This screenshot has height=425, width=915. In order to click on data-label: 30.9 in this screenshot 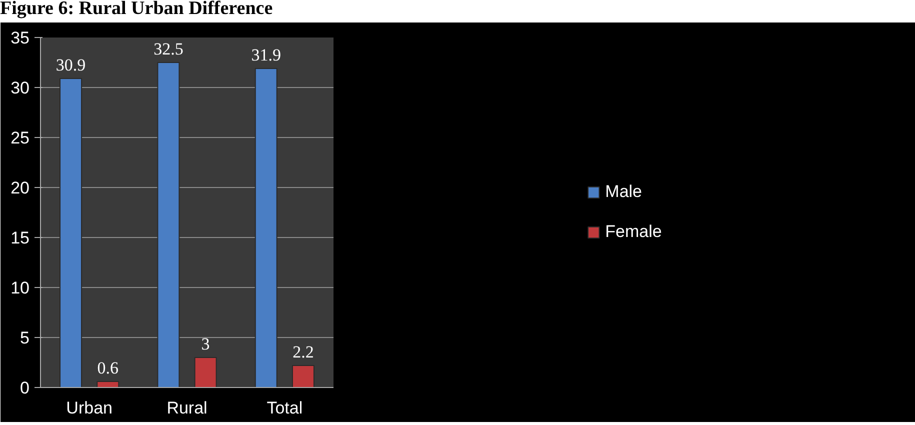, I will do `click(71, 65)`.